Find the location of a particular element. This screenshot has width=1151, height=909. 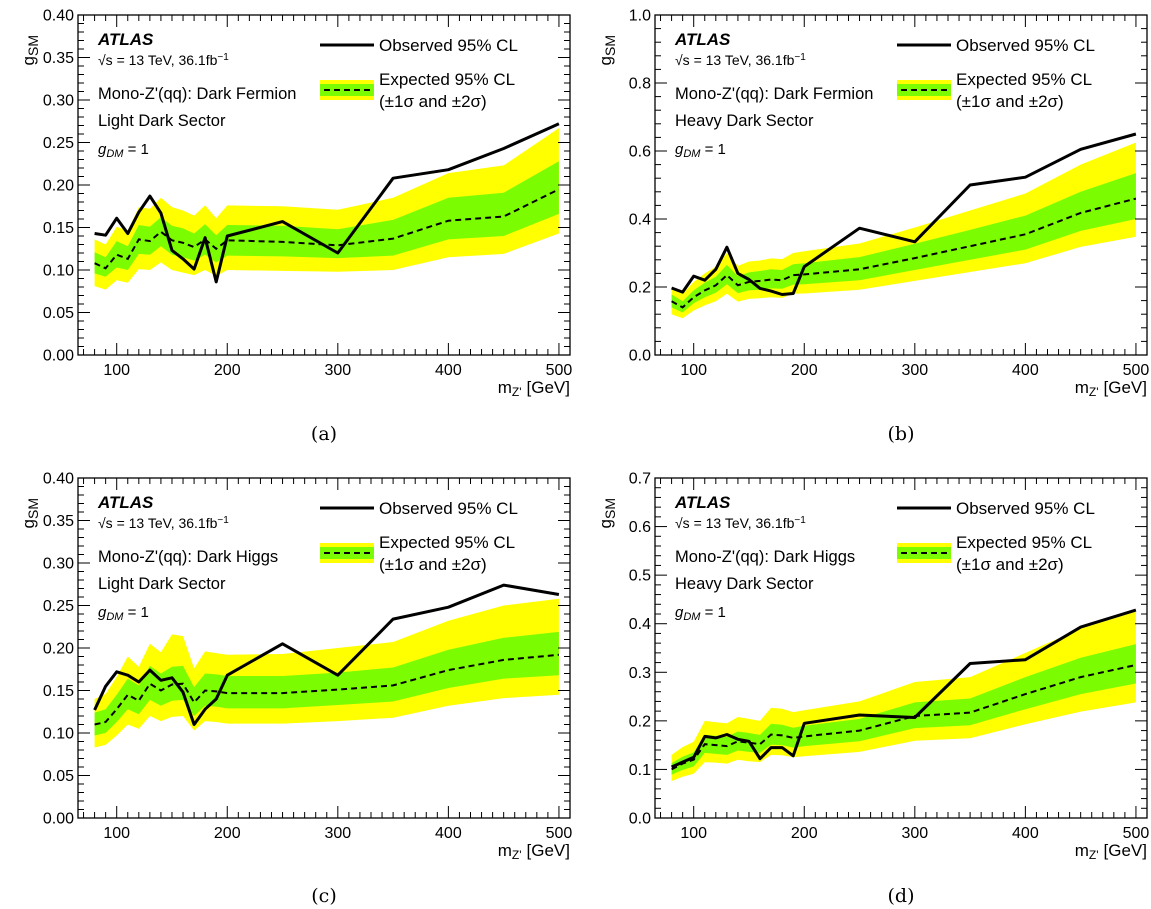

panel-caption: (b) is located at coordinates (901, 434).